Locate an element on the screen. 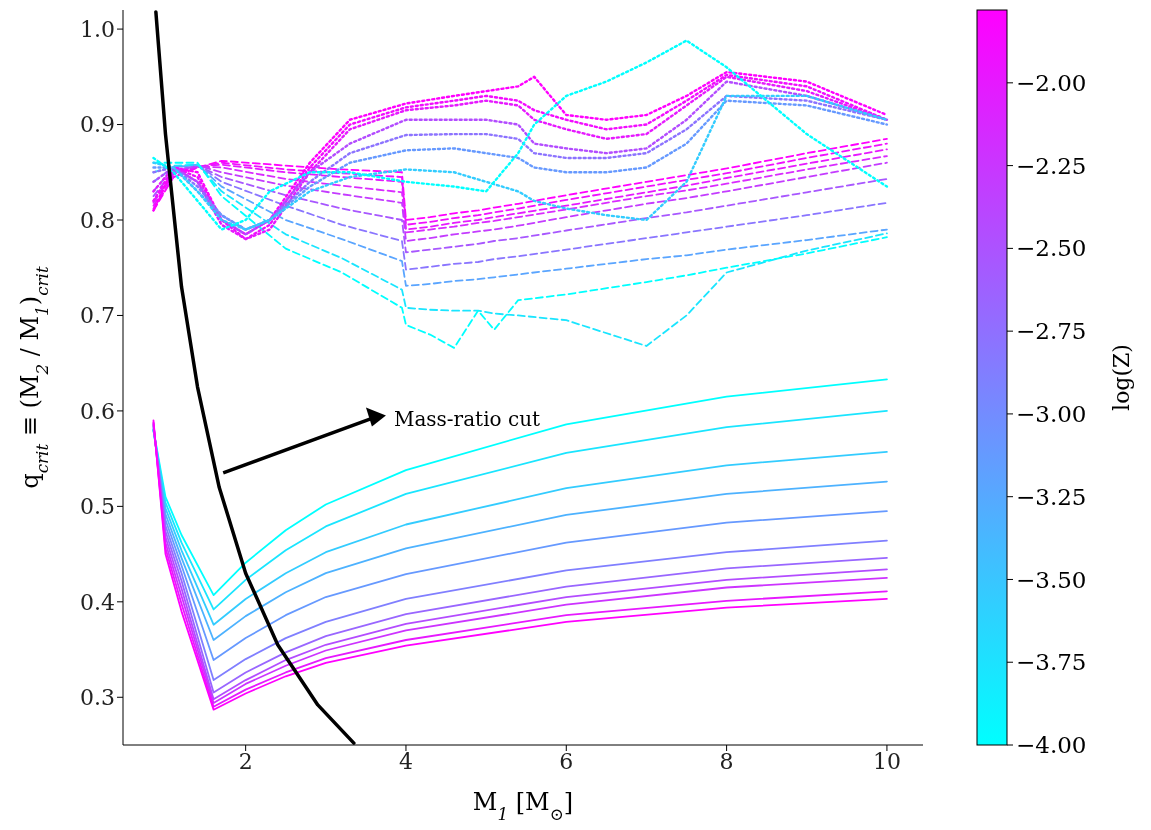  y-tick-label: 0.8 is located at coordinates (97, 220).